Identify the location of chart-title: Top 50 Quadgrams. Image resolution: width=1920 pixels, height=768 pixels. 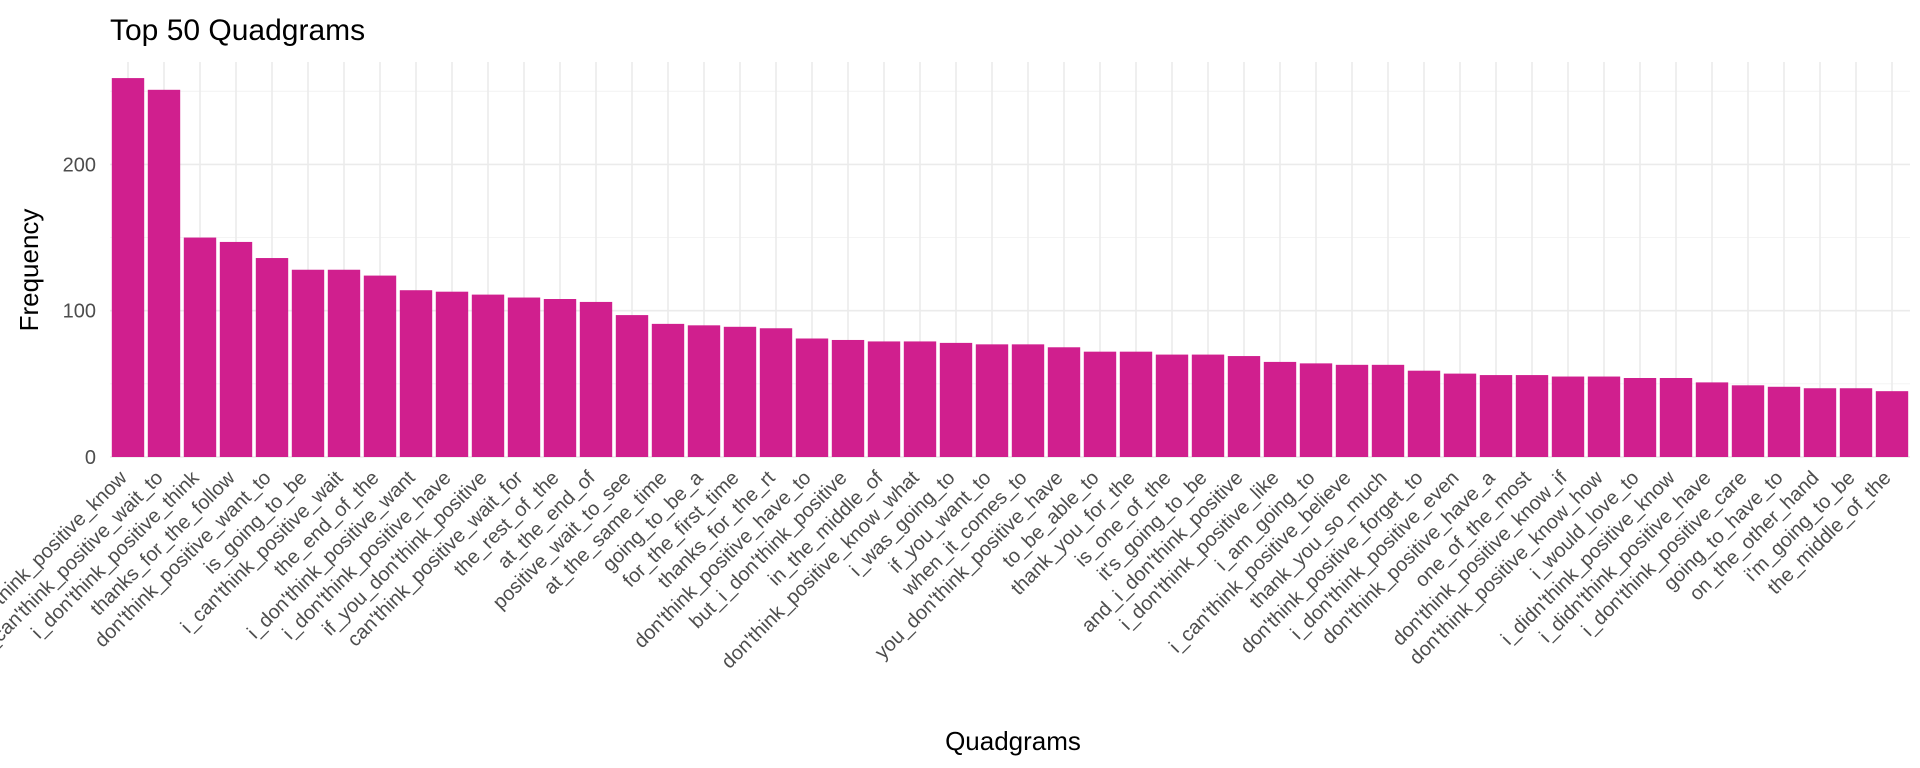
(237, 30).